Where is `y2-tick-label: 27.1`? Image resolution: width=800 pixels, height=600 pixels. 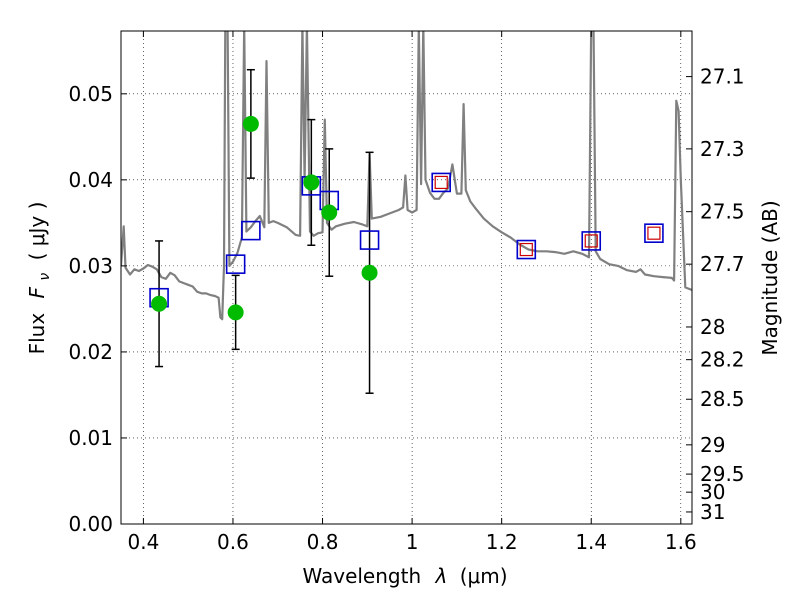 y2-tick-label: 27.1 is located at coordinates (722, 77).